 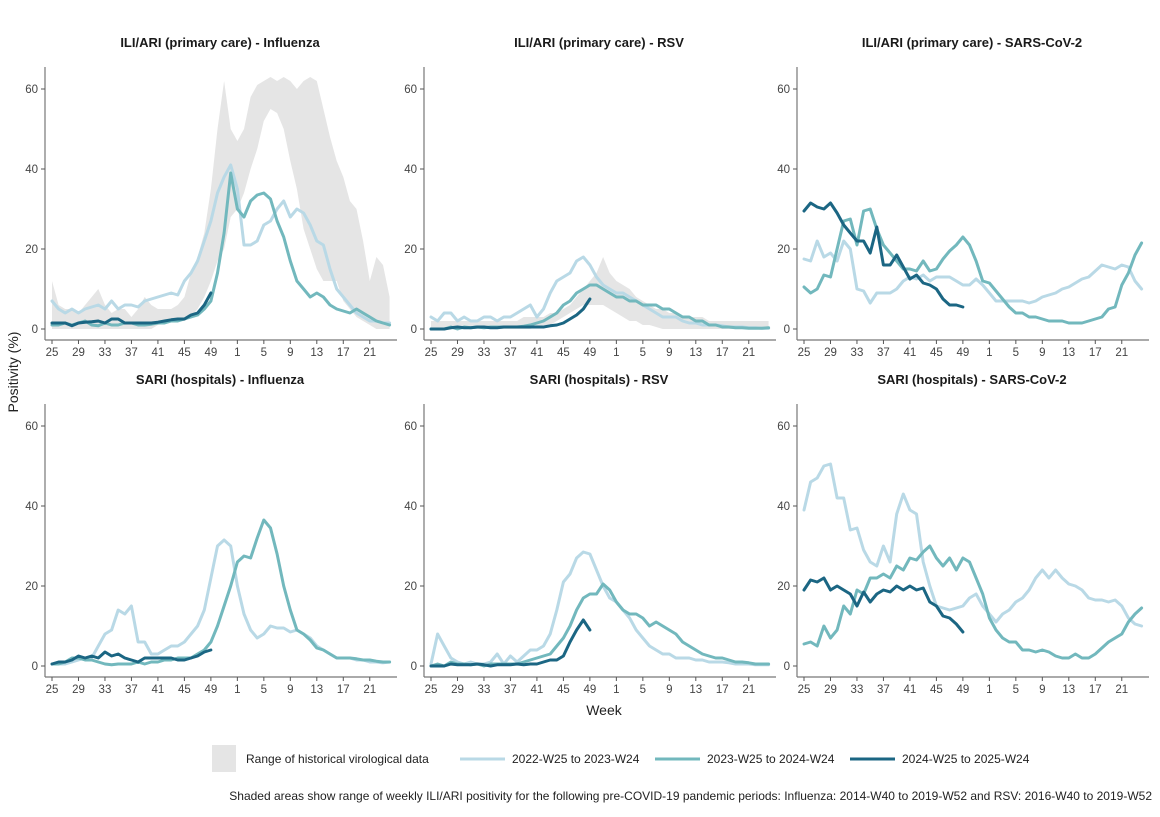 What do you see at coordinates (576, 759) in the screenshot?
I see `legend-label-2022: 2022-W25 to 2023-W24` at bounding box center [576, 759].